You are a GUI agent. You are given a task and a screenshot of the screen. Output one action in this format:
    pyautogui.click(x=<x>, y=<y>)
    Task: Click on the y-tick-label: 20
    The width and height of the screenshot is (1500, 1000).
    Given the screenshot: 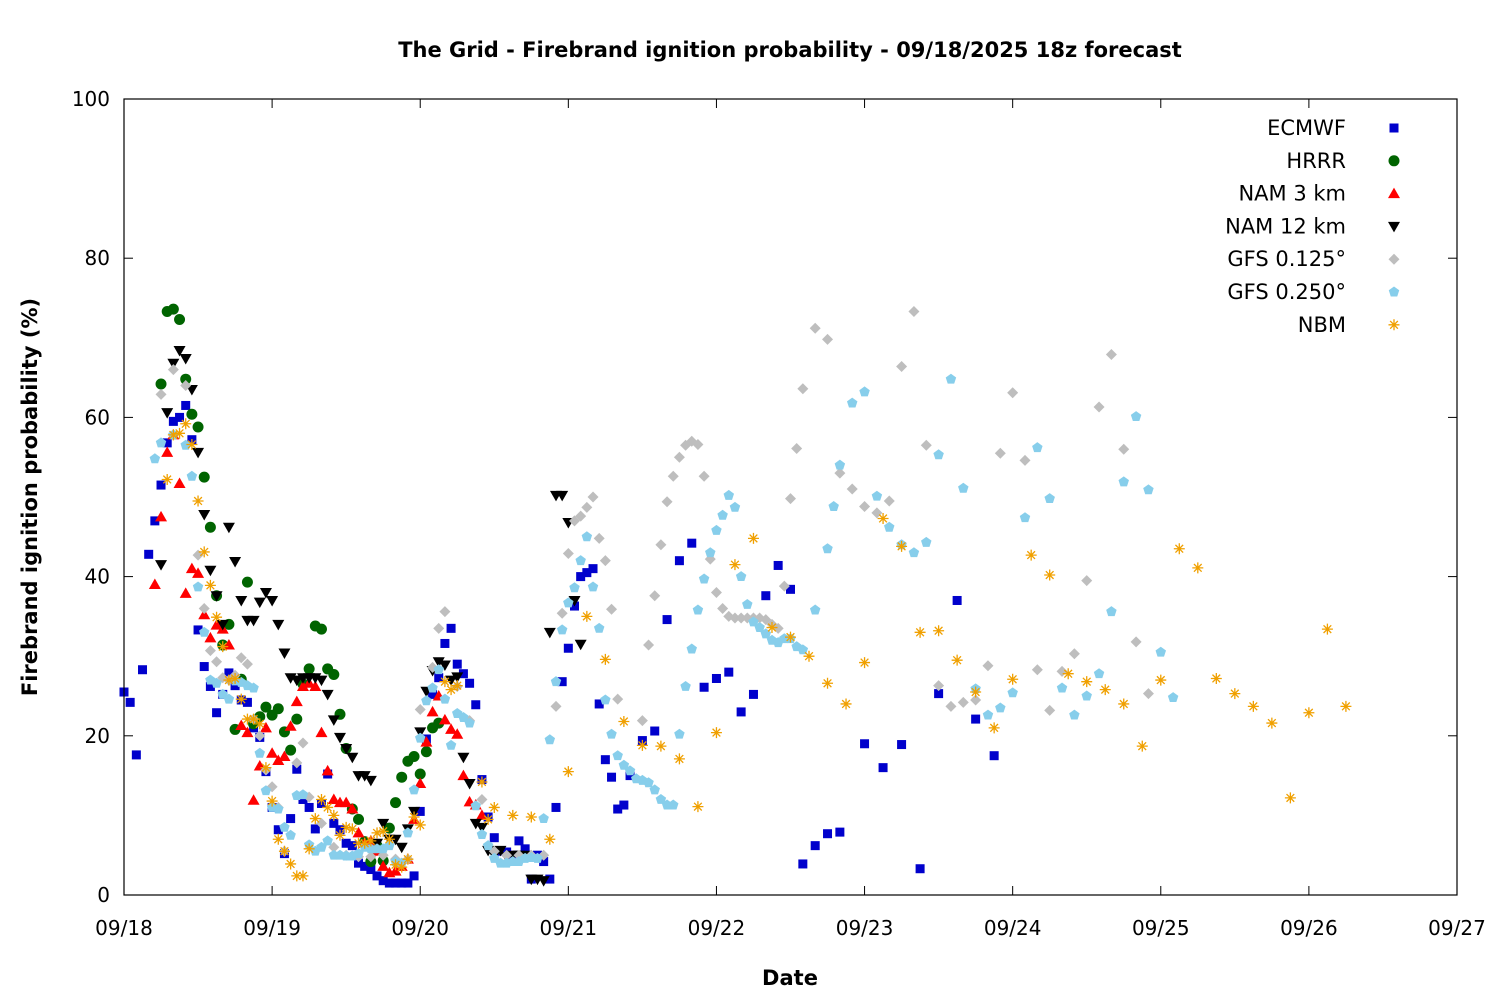 What is the action you would take?
    pyautogui.click(x=97, y=736)
    